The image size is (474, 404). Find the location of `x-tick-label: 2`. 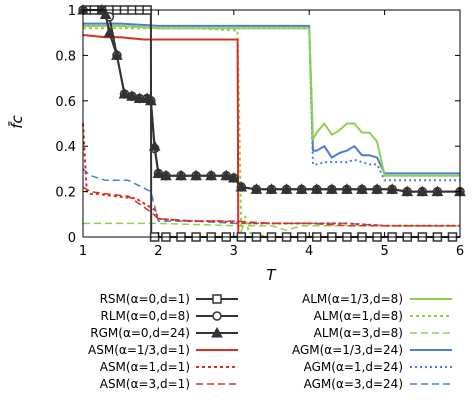

x-tick-label: 2 is located at coordinates (158, 251).